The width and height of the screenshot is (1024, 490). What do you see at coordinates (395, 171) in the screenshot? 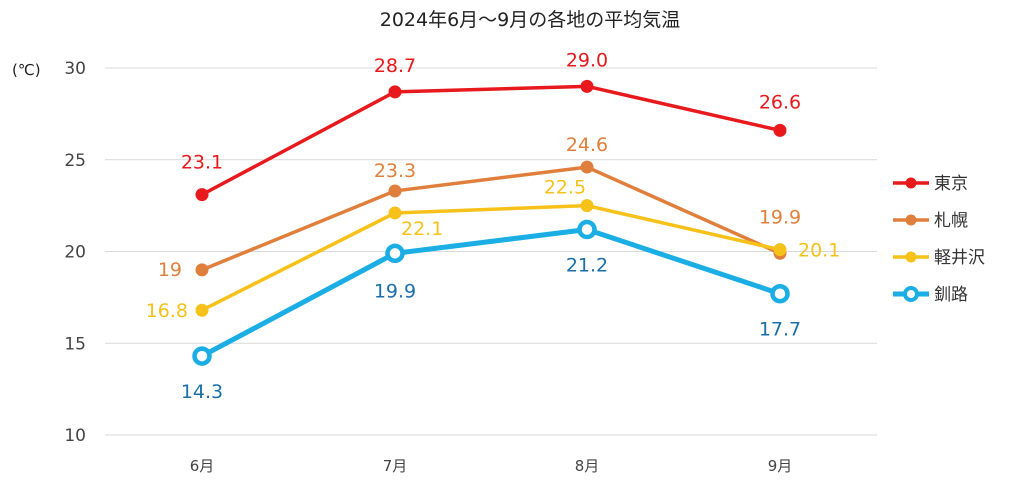
I see `data-label: 23.3` at bounding box center [395, 171].